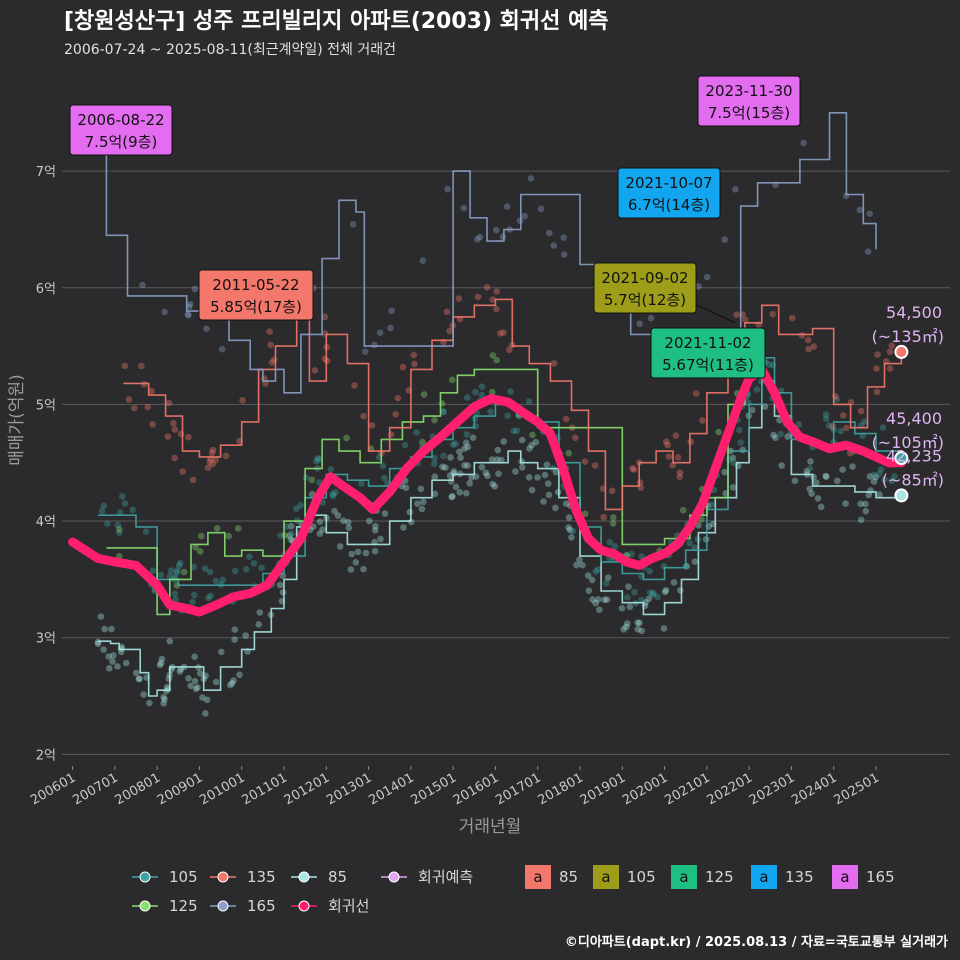  What do you see at coordinates (46, 755) in the screenshot?
I see `y-tick-label: 2억` at bounding box center [46, 755].